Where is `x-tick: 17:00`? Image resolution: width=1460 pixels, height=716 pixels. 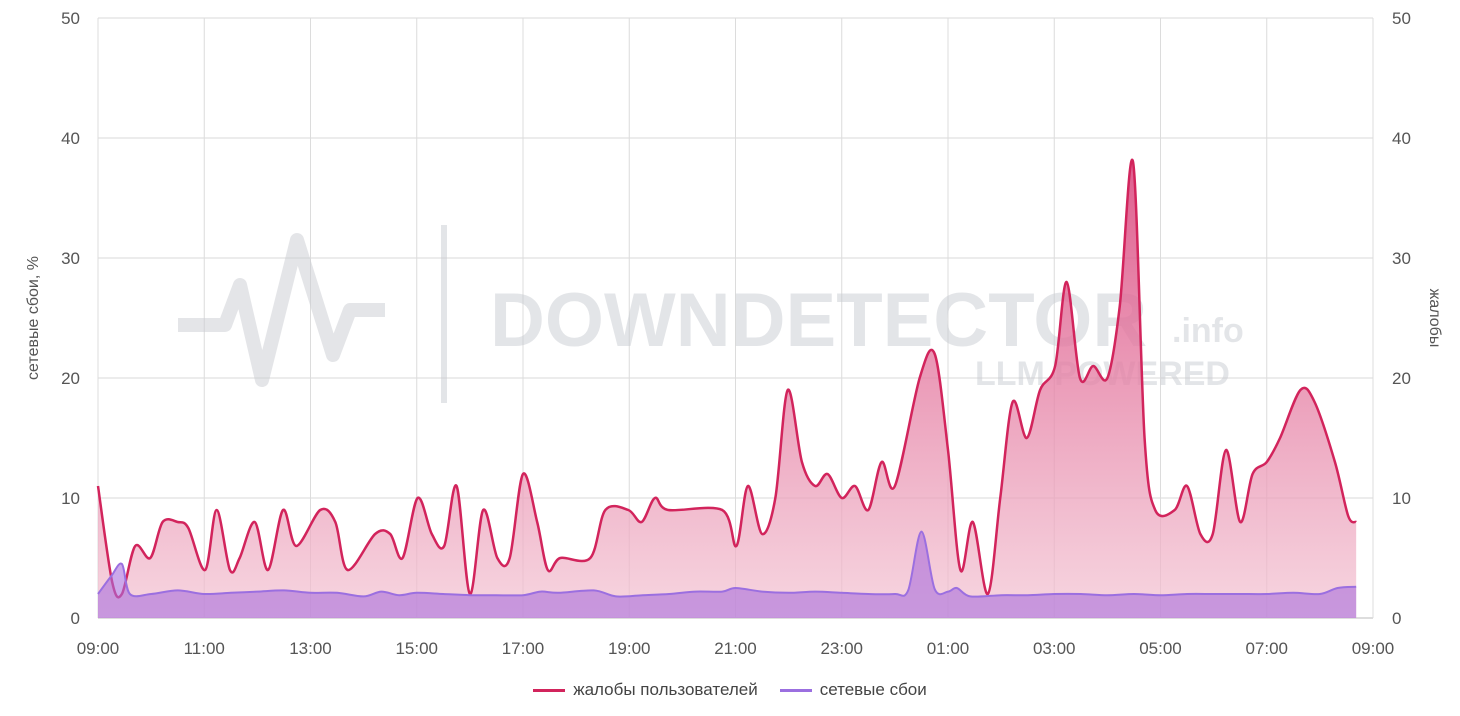 x-tick: 17:00 is located at coordinates (523, 648).